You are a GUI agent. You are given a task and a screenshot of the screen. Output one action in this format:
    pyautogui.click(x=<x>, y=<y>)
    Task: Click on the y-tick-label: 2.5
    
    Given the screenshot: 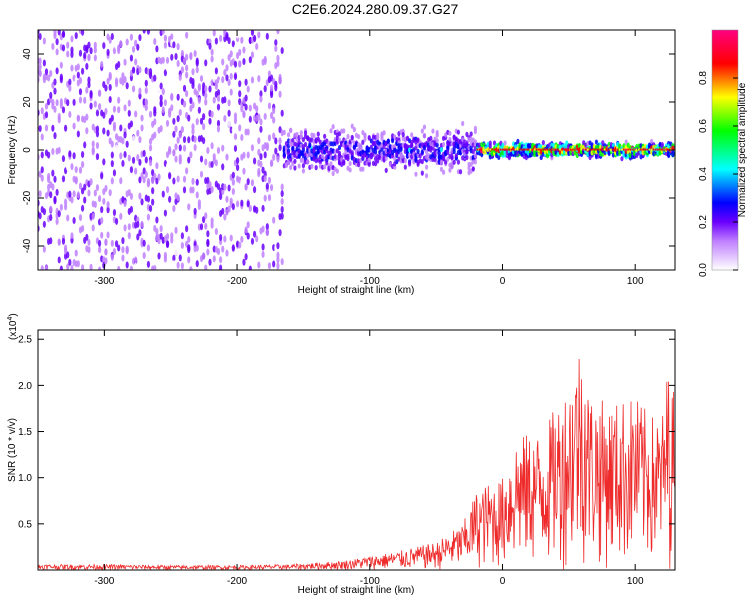 What is the action you would take?
    pyautogui.click(x=25, y=340)
    